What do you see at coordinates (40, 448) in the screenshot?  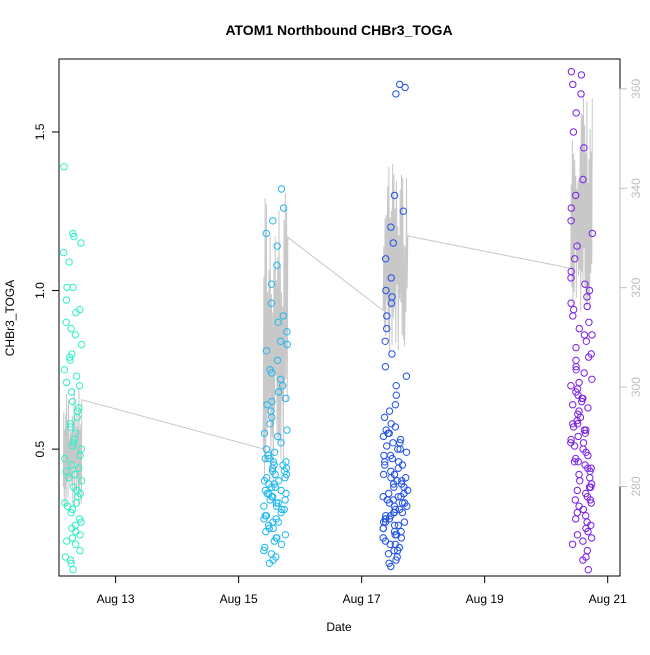 I see `y-tick-label: 0.5` at bounding box center [40, 448].